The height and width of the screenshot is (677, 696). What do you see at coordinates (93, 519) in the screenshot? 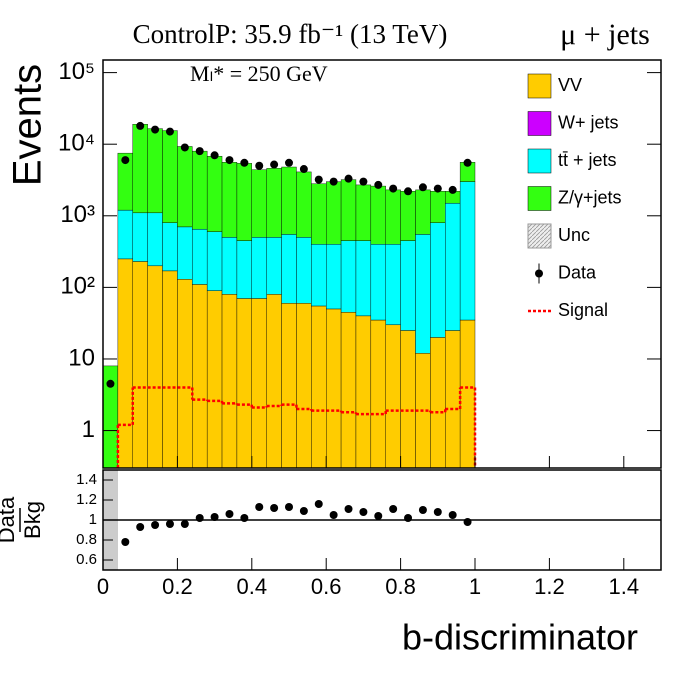
I see `ratio-y-tick-label: 1` at bounding box center [93, 519].